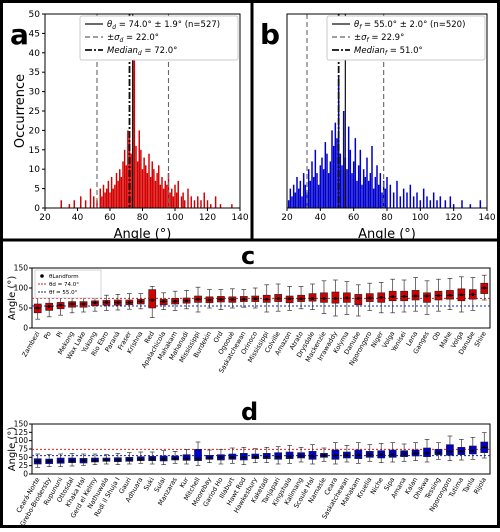 The image size is (500, 532). What do you see at coordinates (143, 218) in the screenshot?
I see `panel-a-xtick-label: 80` at bounding box center [143, 218].